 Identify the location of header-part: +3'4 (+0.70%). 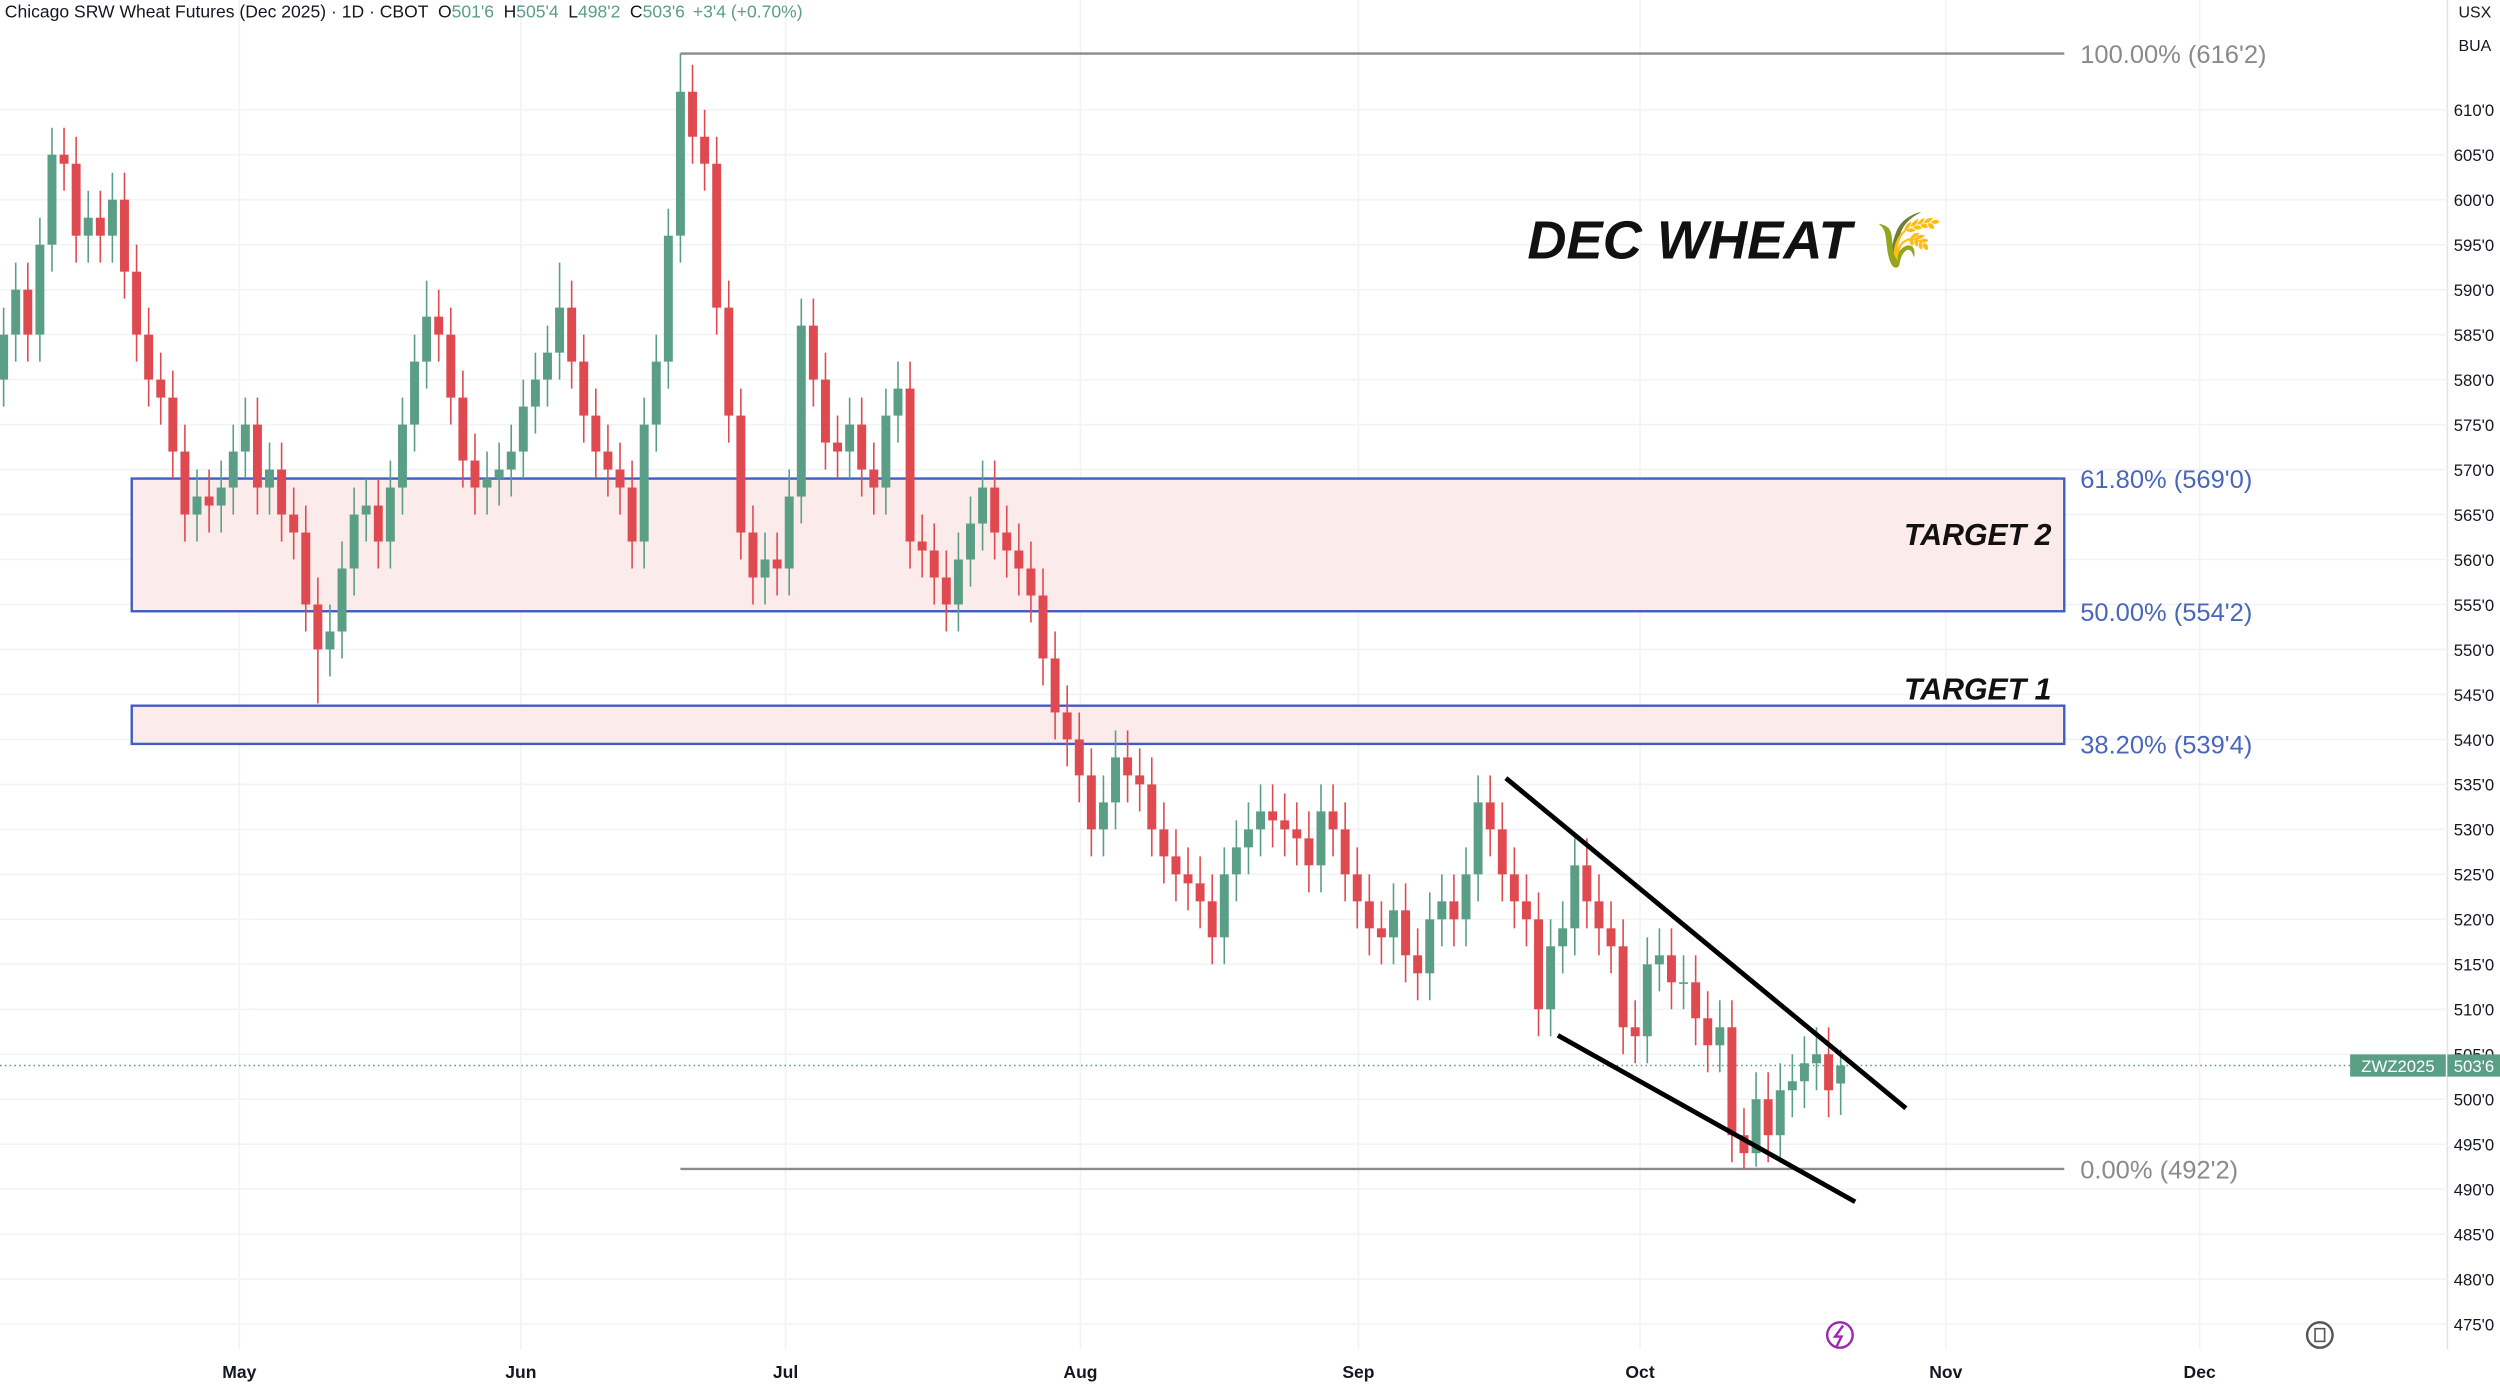
(748, 11).